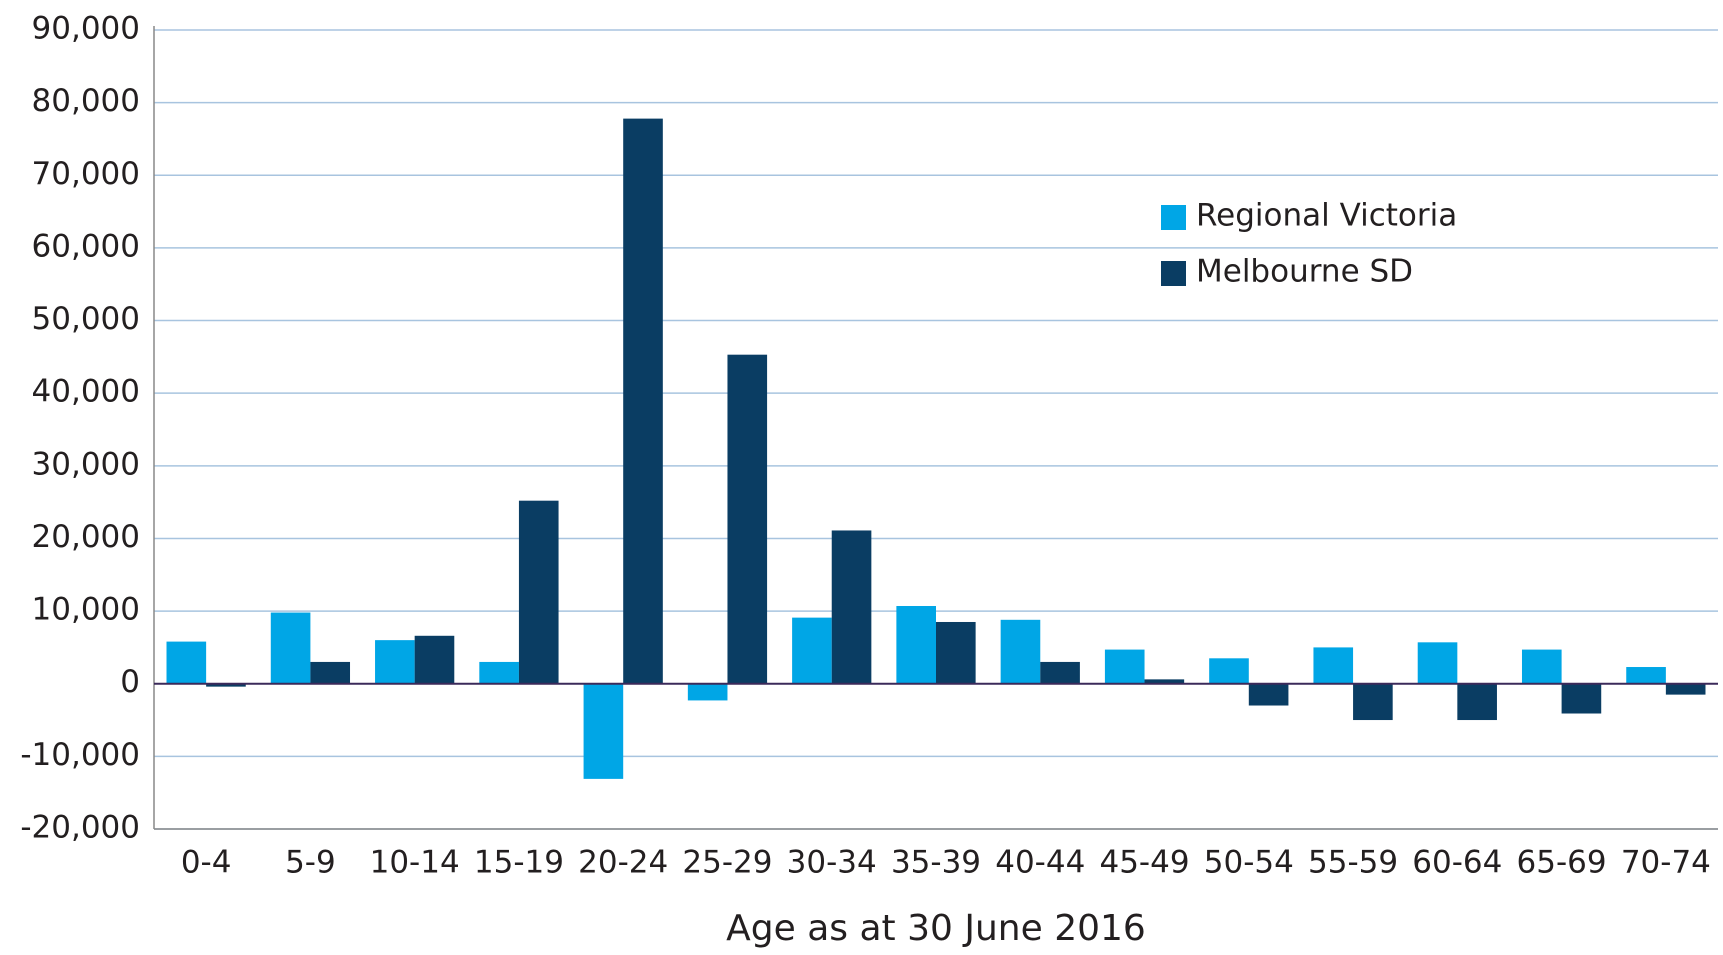 This screenshot has height=955, width=1723. Describe the element at coordinates (86, 610) in the screenshot. I see `y-tick-label: 10,000` at that location.